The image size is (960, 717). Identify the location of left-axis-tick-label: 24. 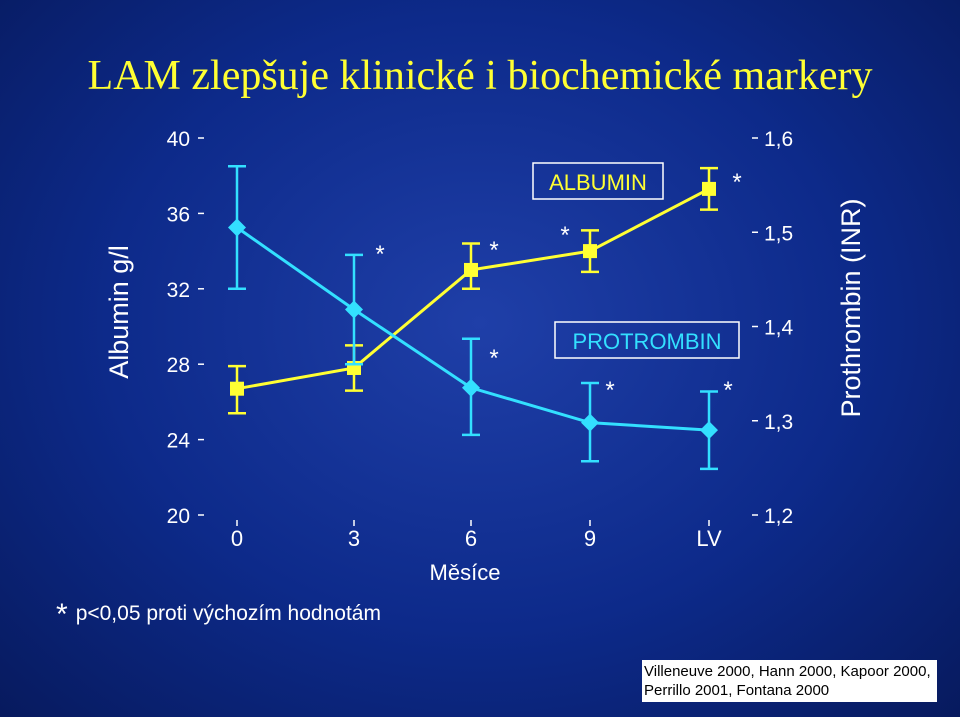
(179, 441).